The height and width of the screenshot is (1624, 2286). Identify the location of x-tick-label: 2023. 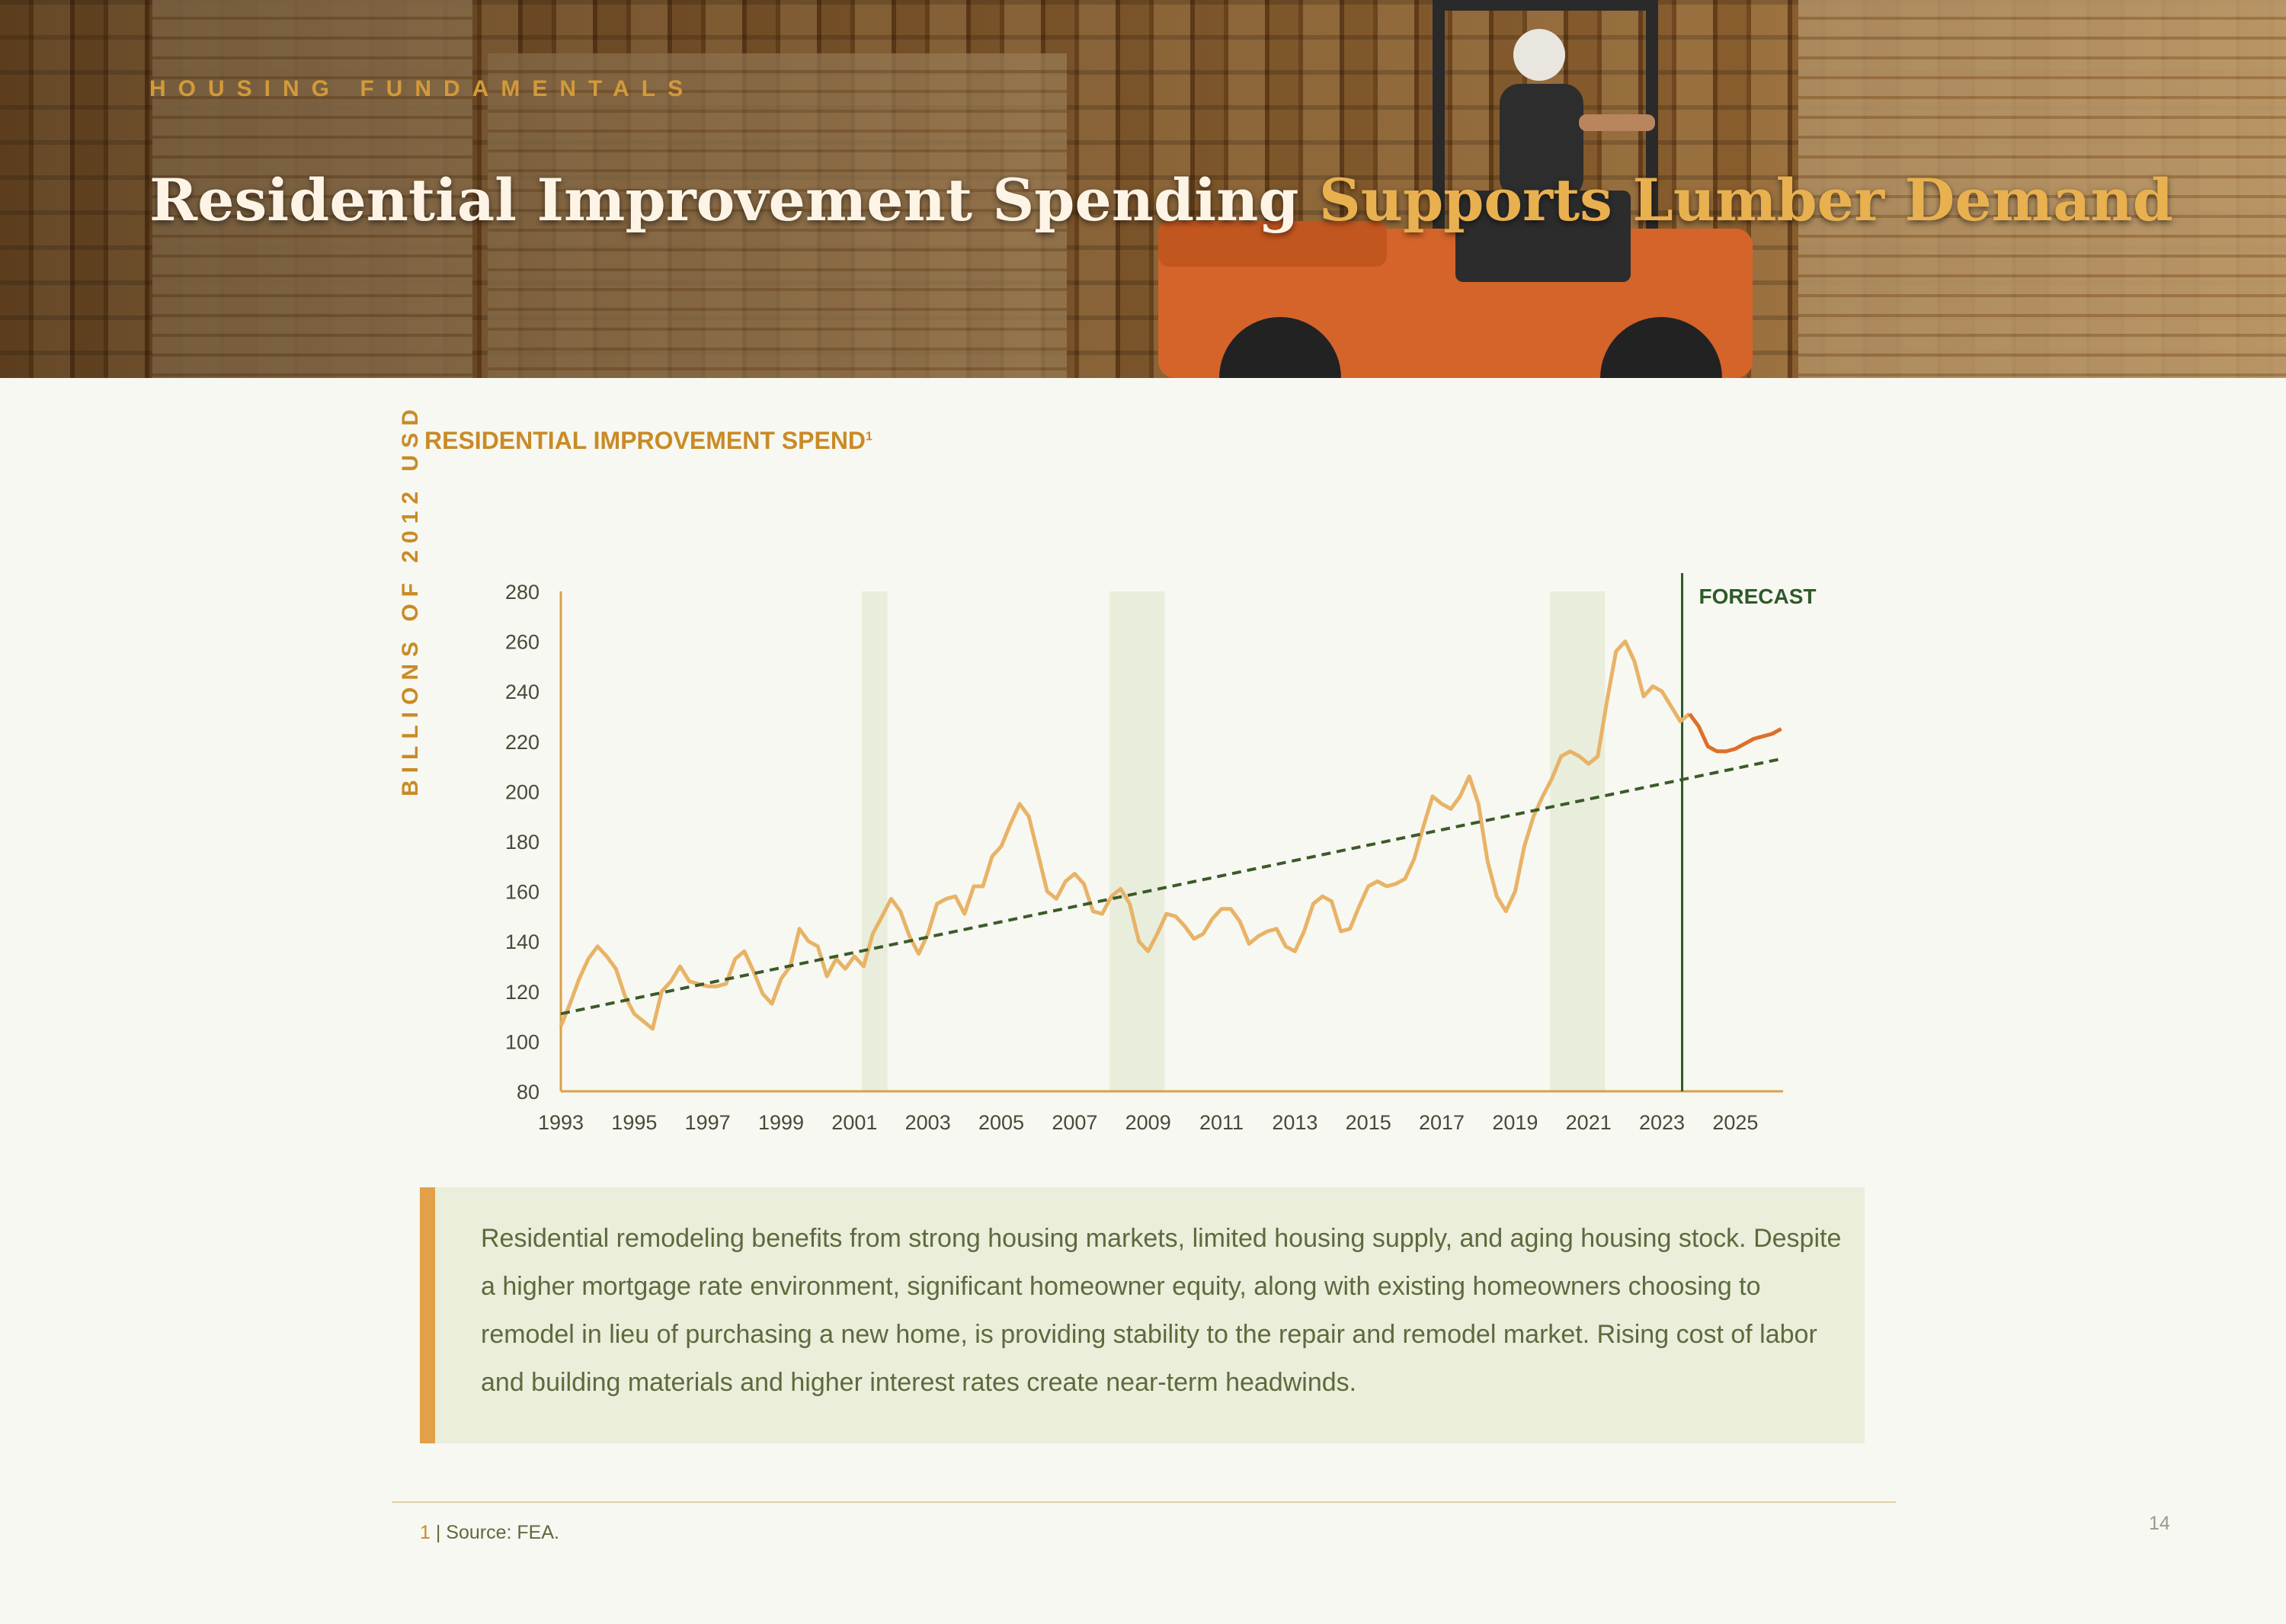
(1662, 1122).